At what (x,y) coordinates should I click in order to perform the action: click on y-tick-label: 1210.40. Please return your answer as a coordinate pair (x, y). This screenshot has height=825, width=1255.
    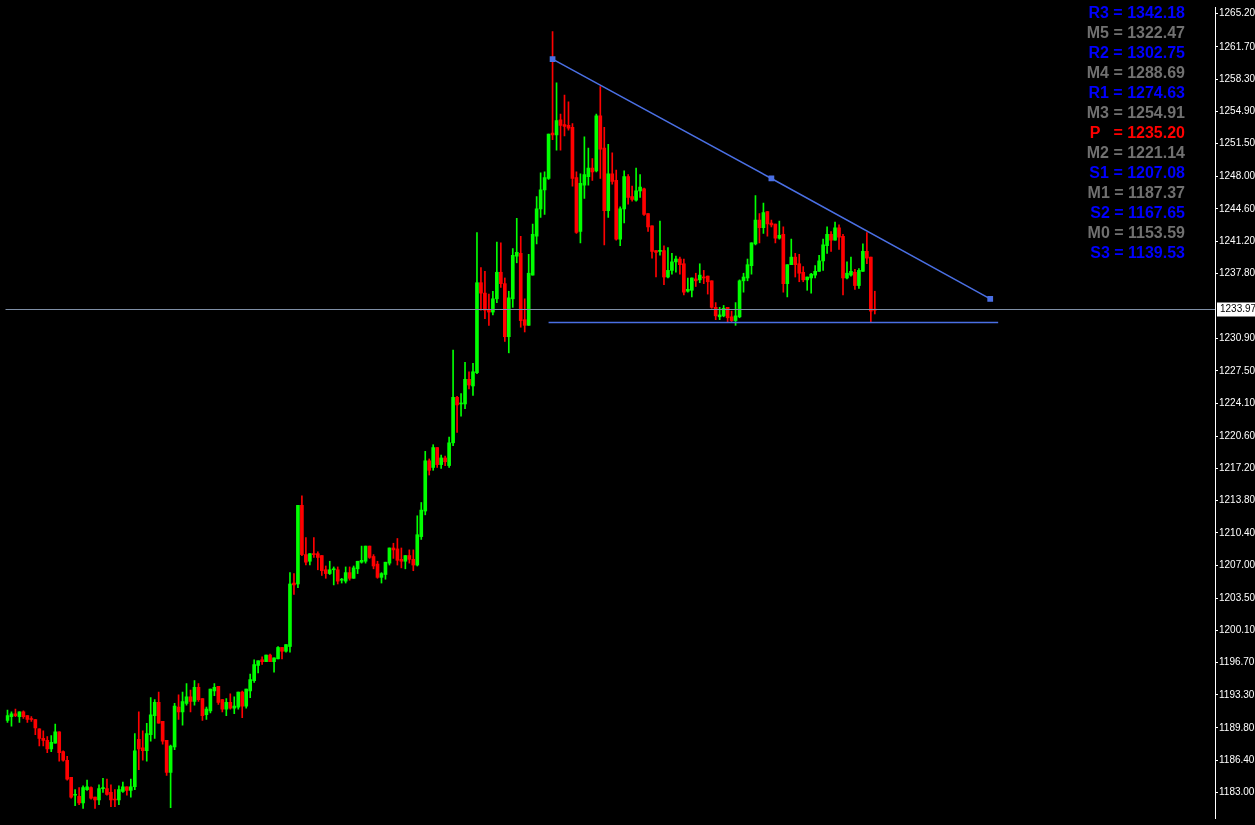
    Looking at the image, I should click on (1237, 532).